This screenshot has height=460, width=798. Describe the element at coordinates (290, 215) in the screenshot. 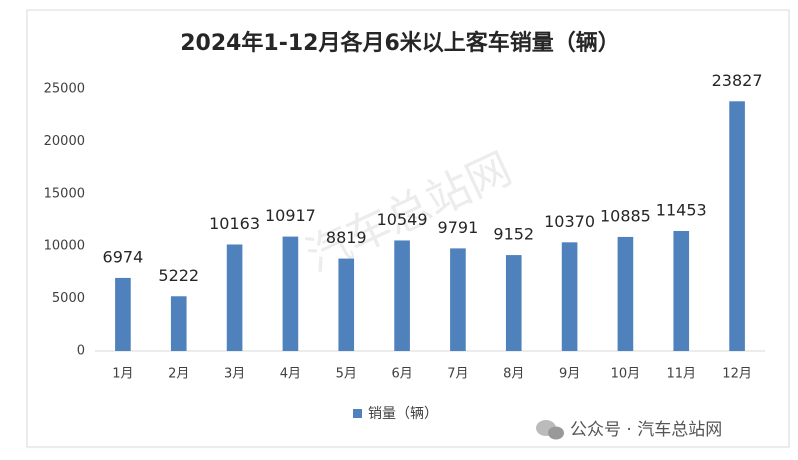

I see `value-label: 10917` at that location.